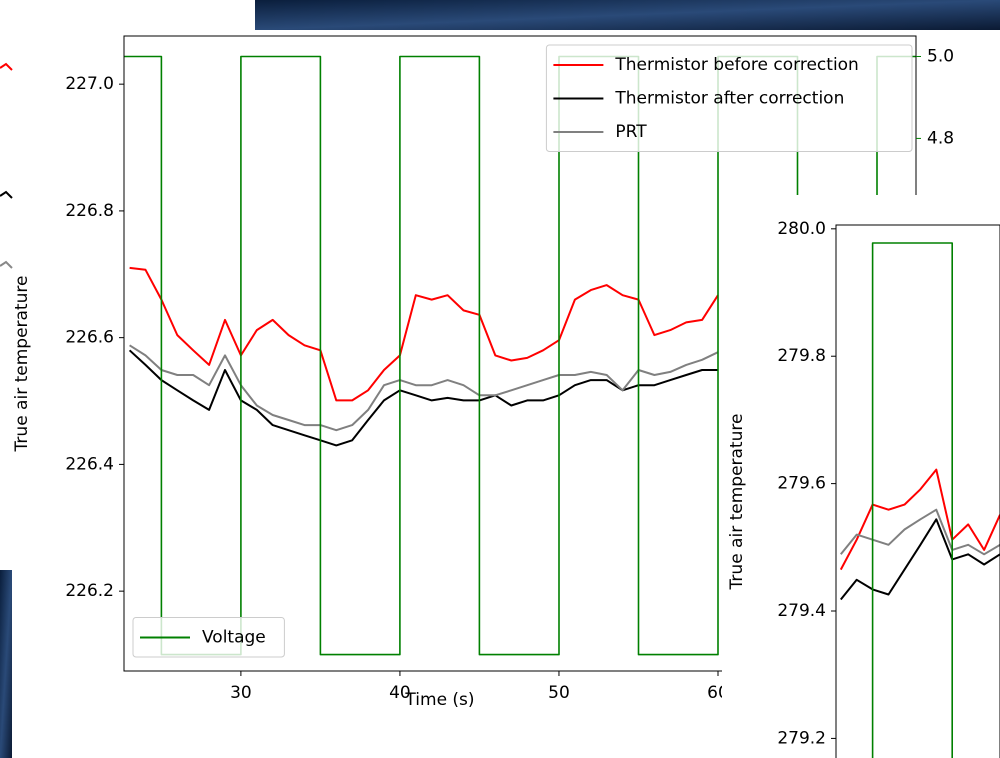 The width and height of the screenshot is (1000, 758). I want to click on y-tick-label: 279.6, so click(801, 484).